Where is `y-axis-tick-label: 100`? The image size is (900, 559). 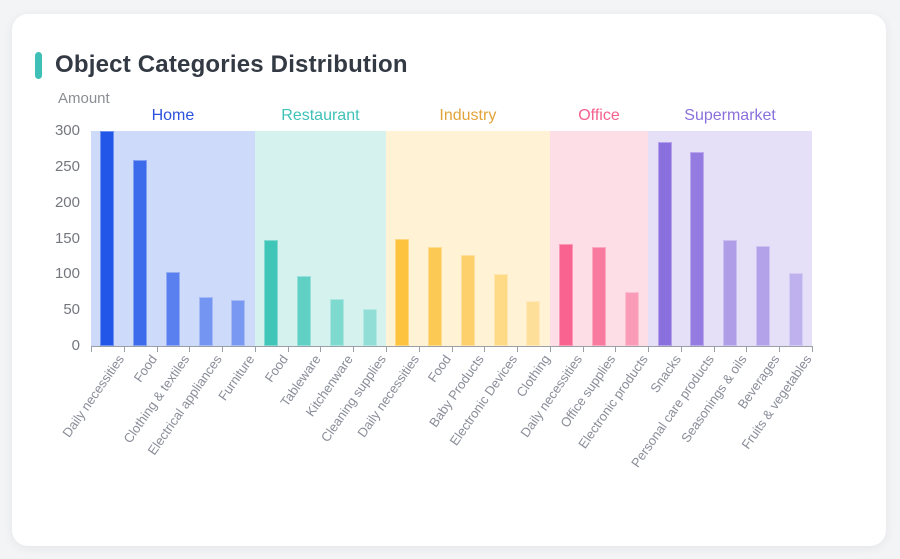 y-axis-tick-label: 100 is located at coordinates (67, 274).